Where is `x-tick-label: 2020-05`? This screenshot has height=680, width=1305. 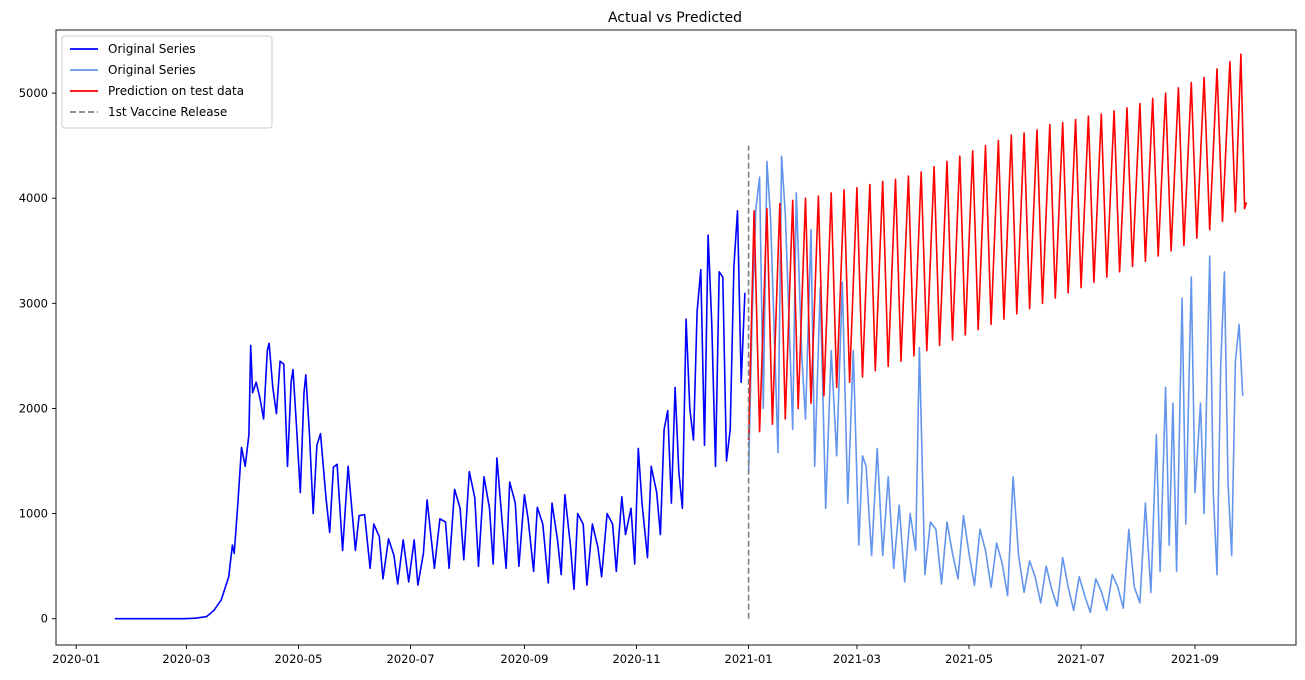
x-tick-label: 2020-05 is located at coordinates (298, 659).